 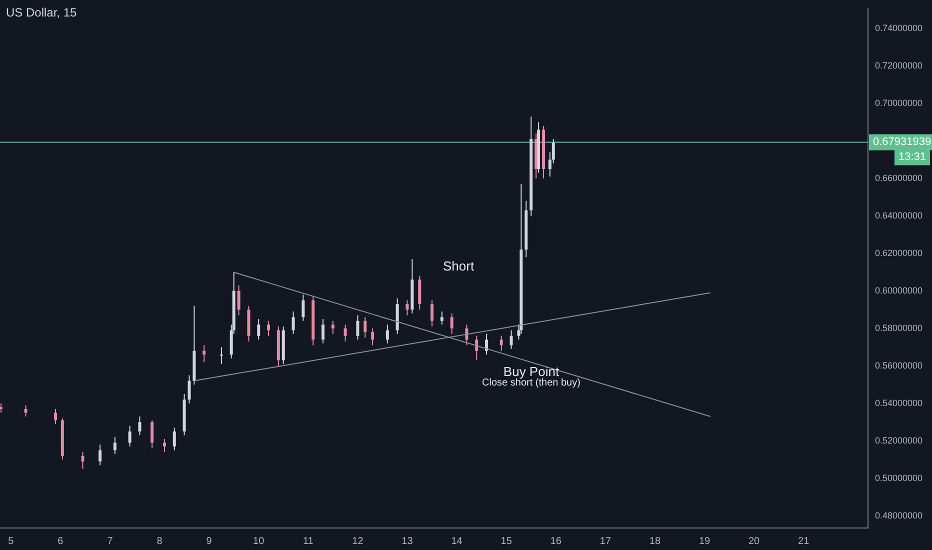 What do you see at coordinates (902, 142) in the screenshot?
I see `ref-line-label: 0.67931939` at bounding box center [902, 142].